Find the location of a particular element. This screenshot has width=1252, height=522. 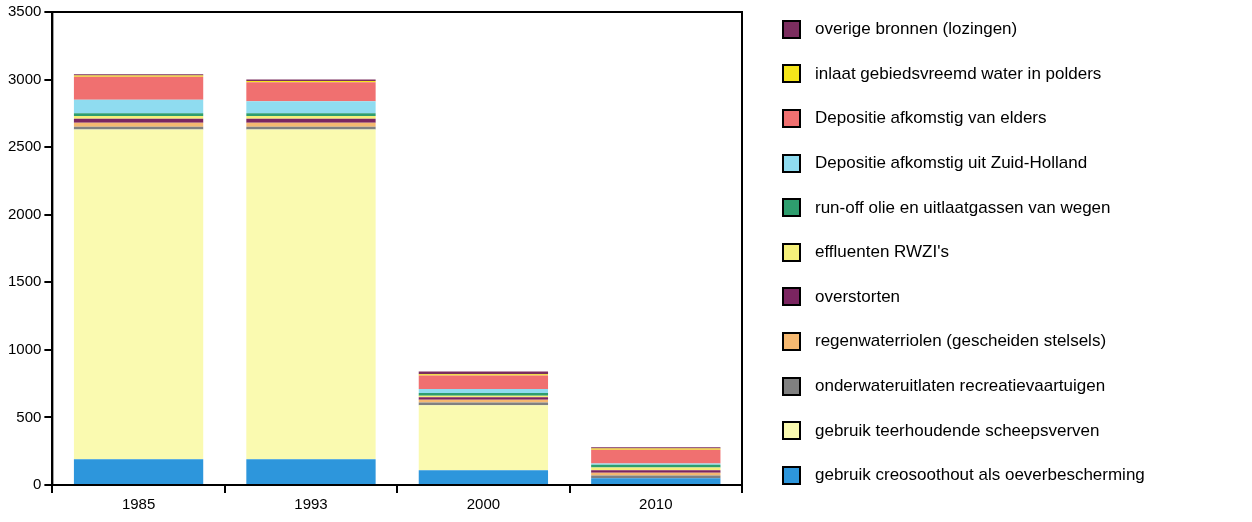

y-tick-label: 3000 is located at coordinates (24, 78).